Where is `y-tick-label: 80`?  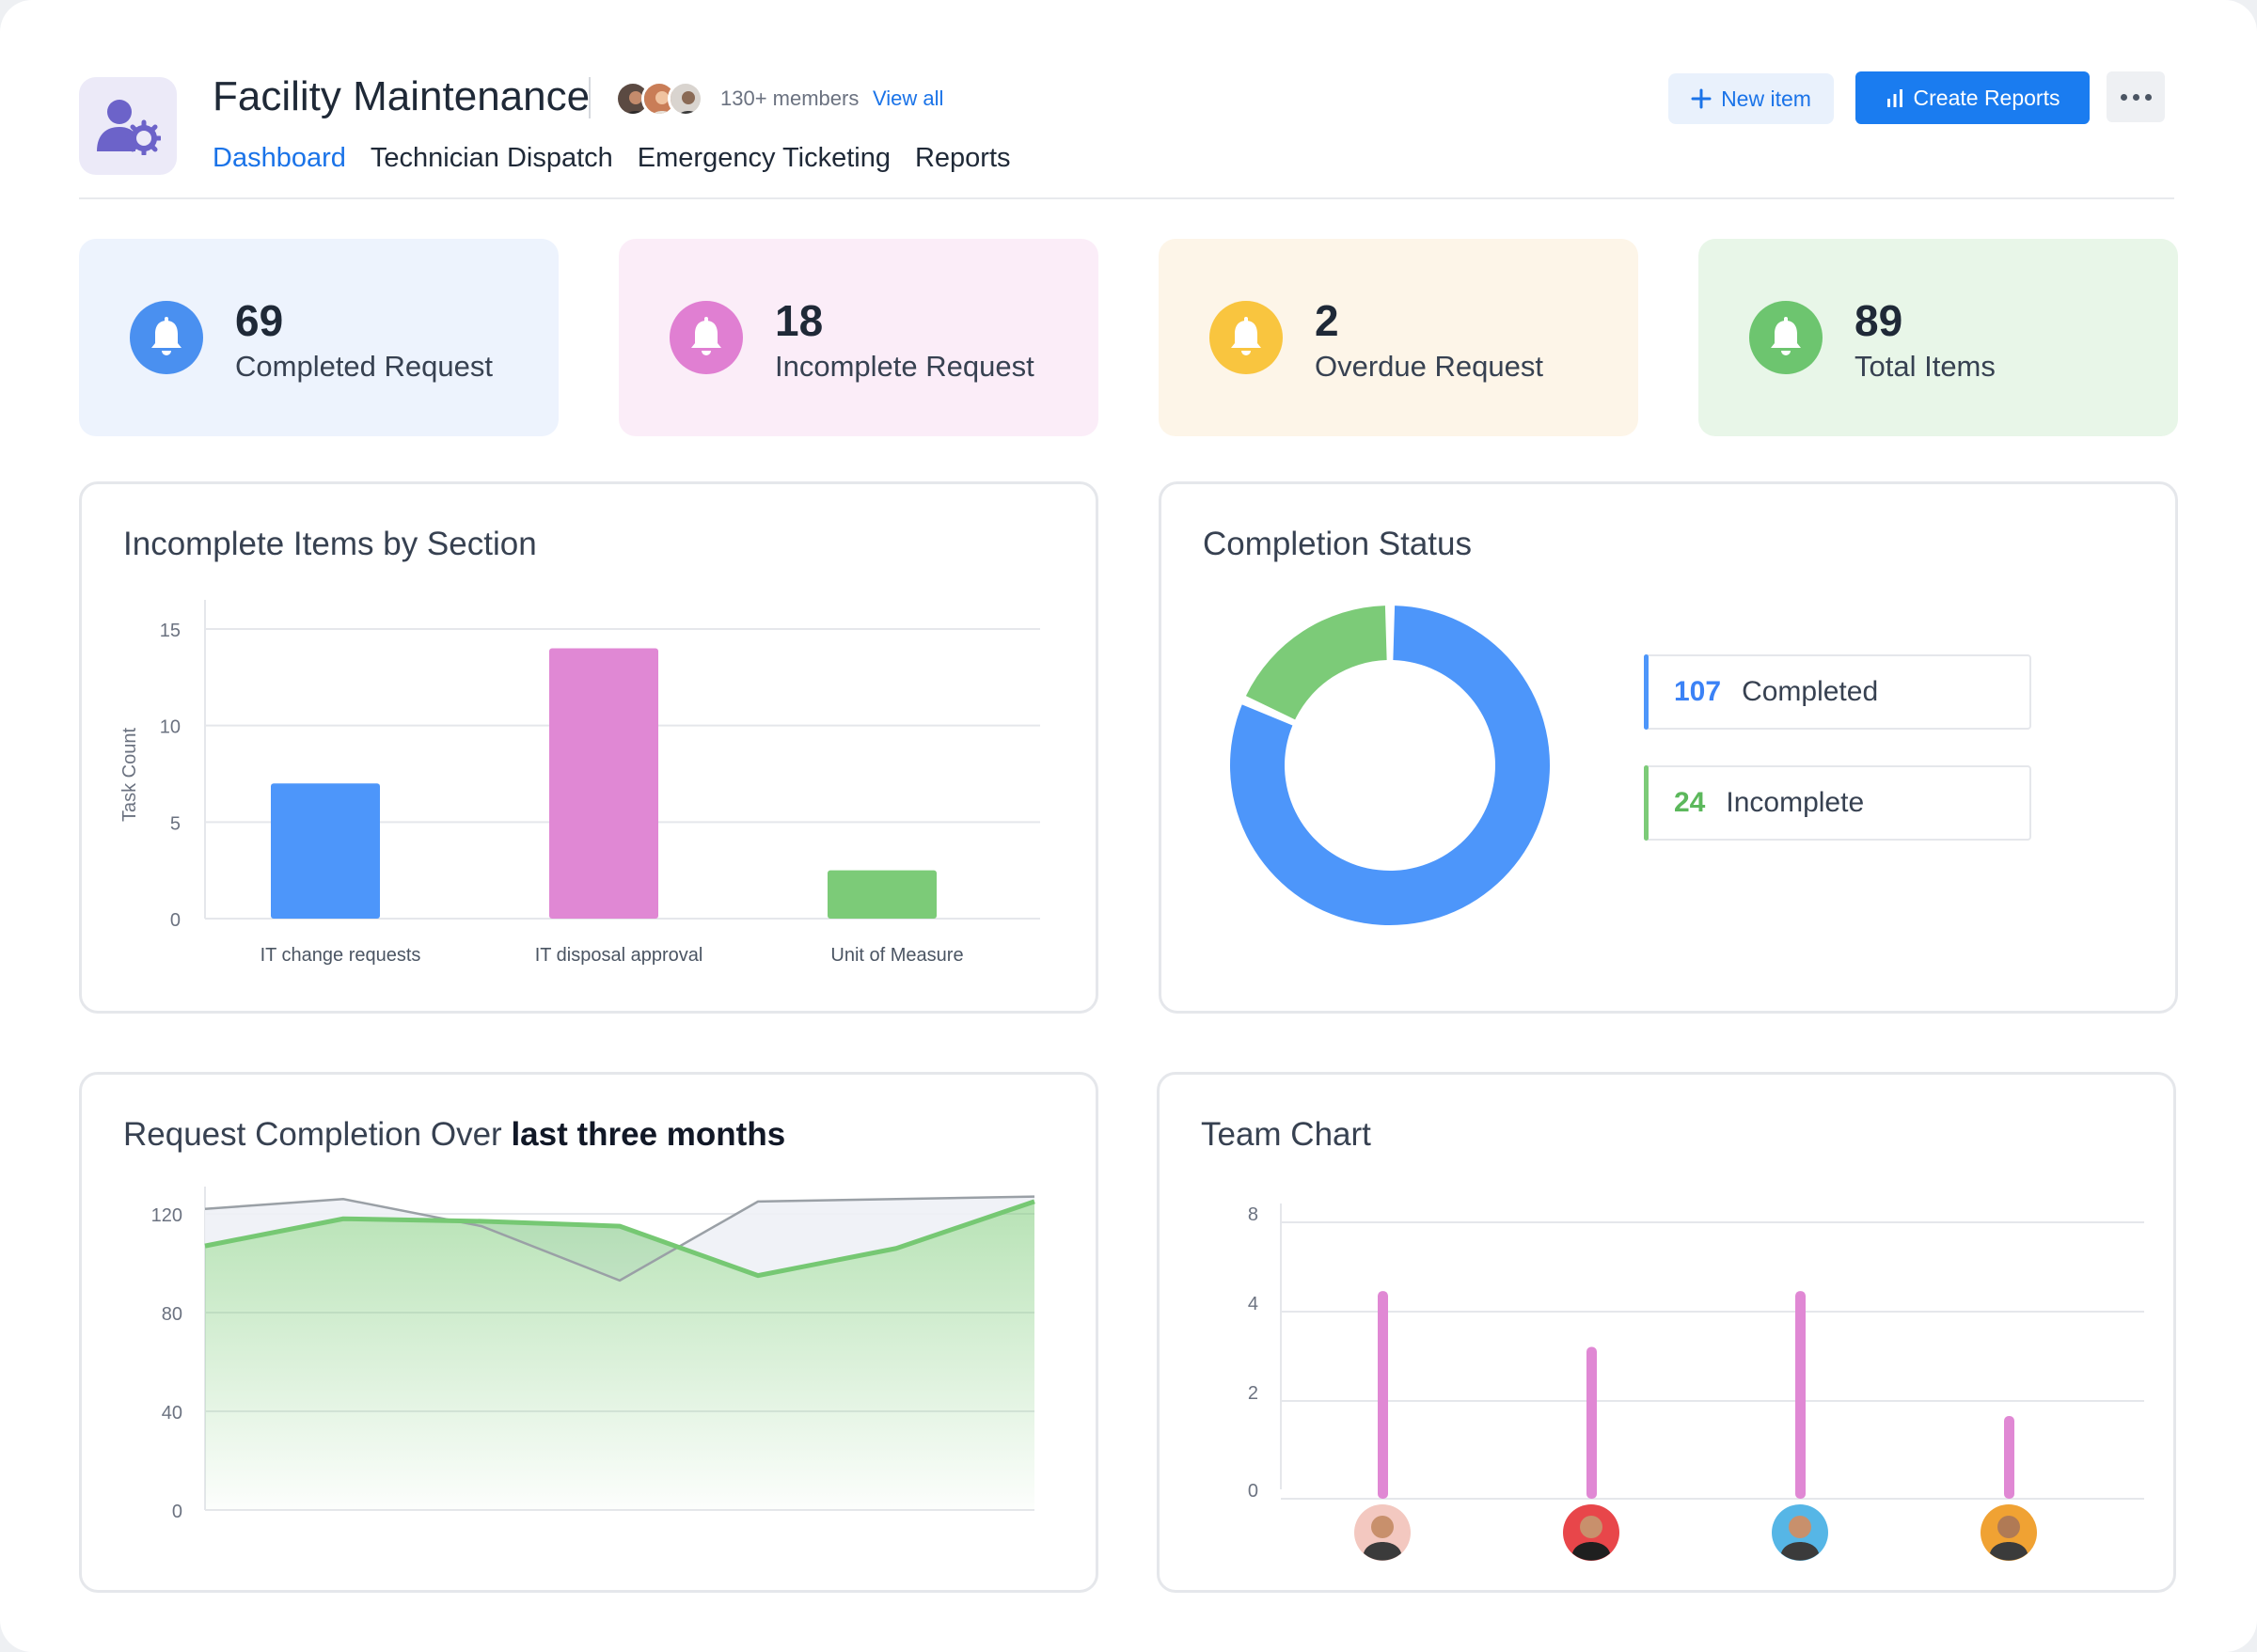 y-tick-label: 80 is located at coordinates (172, 1315).